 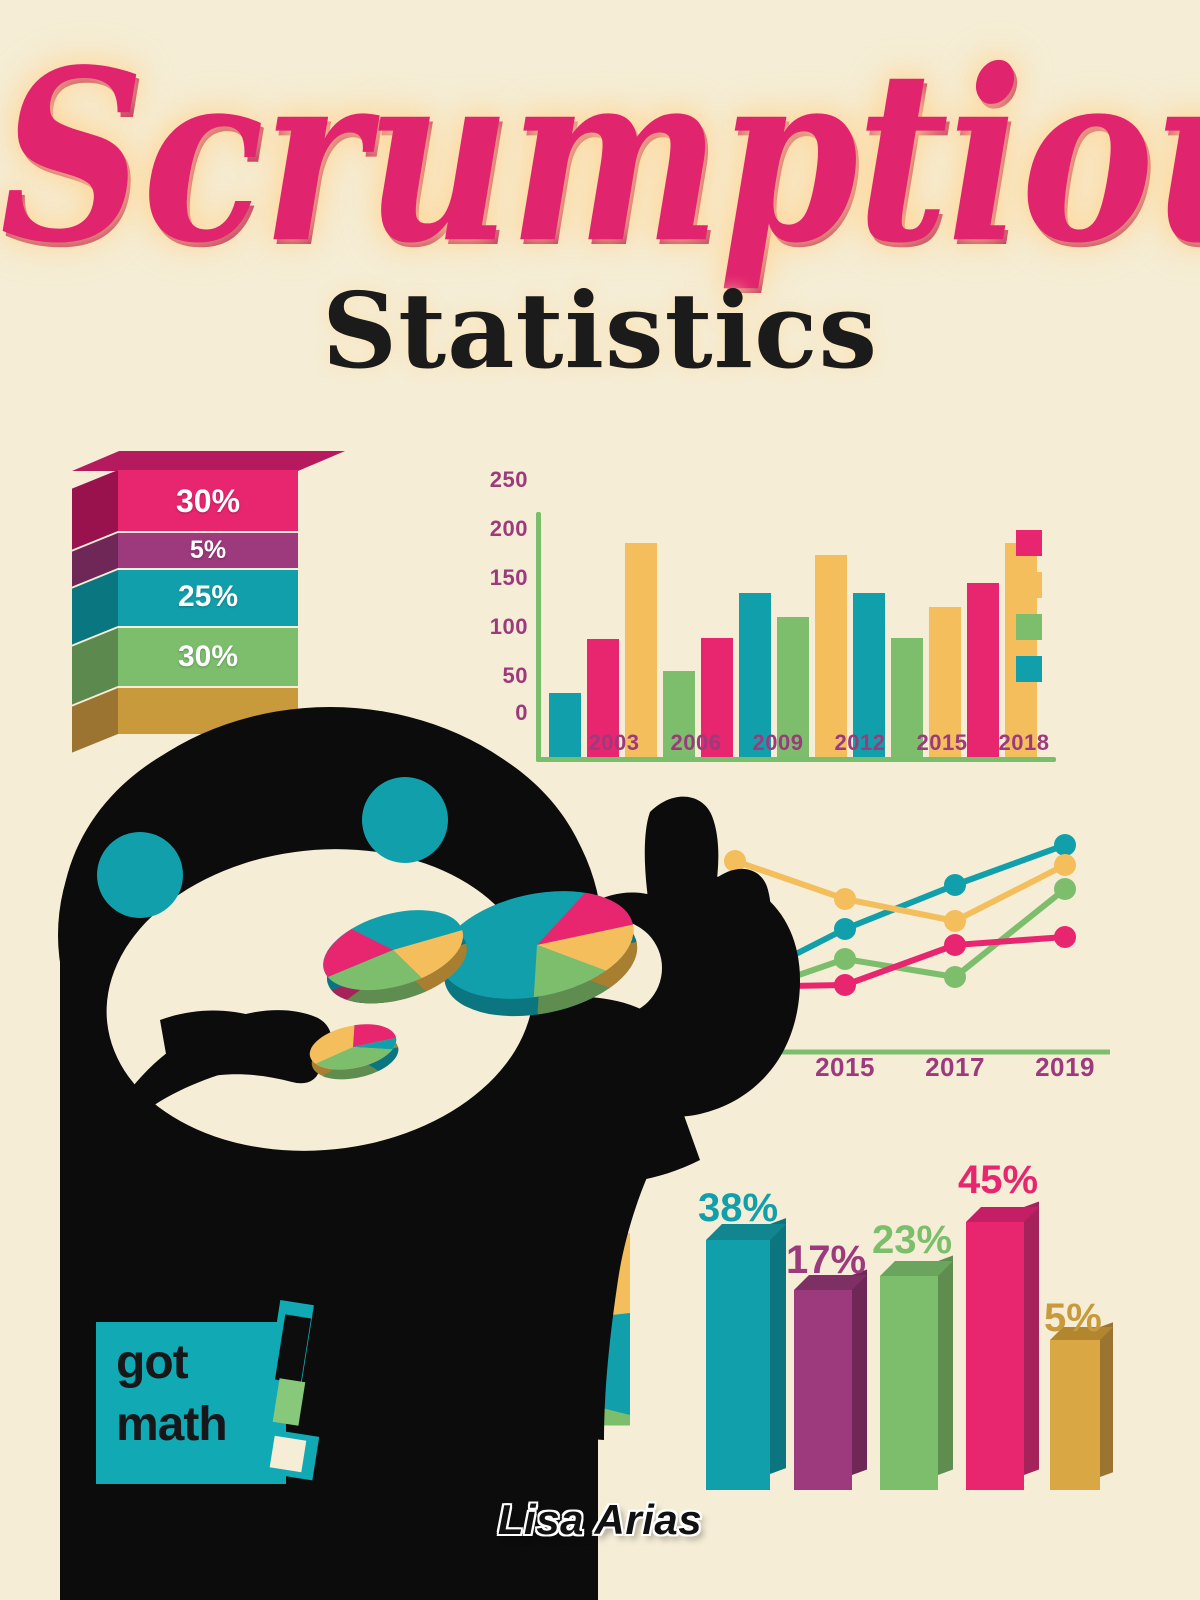 I want to click on bar-chart-xtick: 2012, so click(x=860, y=742).